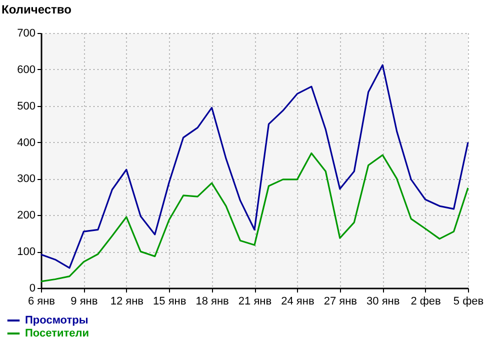 The width and height of the screenshot is (500, 344). I want to click on y-tick-label: 0, so click(32, 288).